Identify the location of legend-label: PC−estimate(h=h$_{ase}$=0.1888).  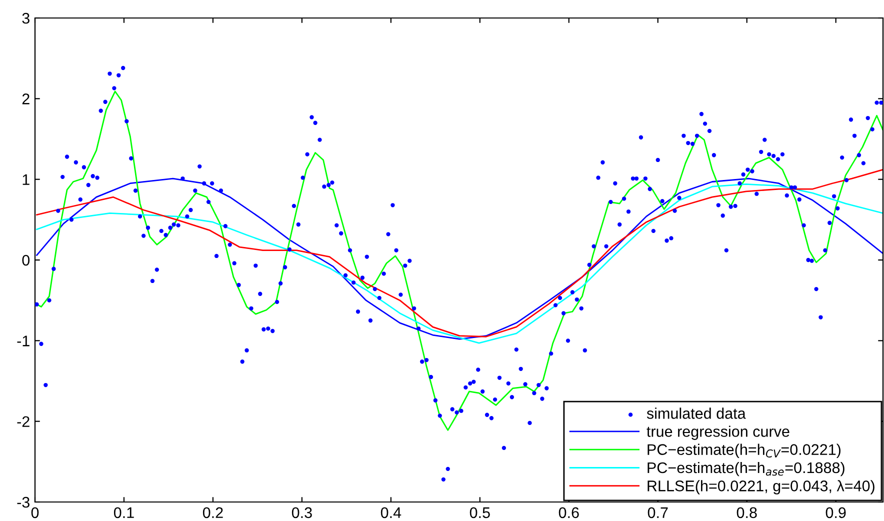
(746, 469).